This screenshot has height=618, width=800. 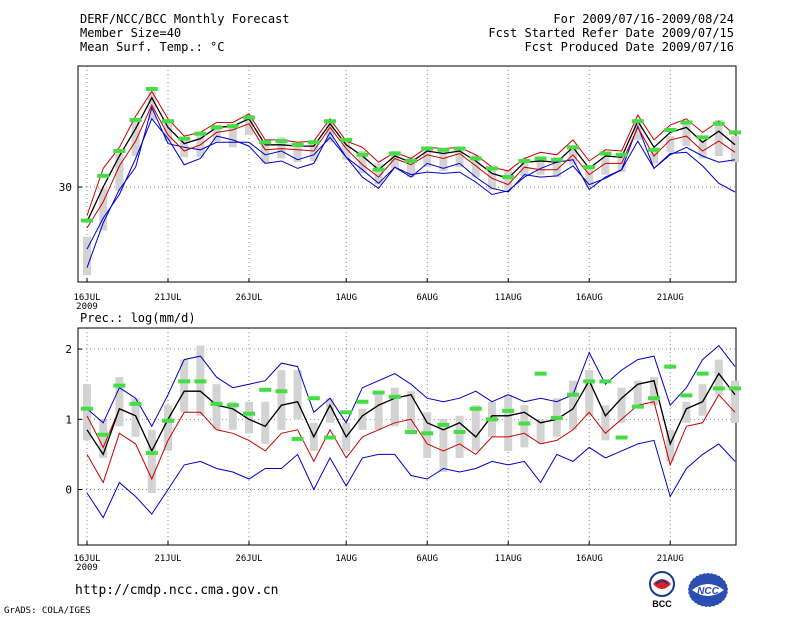 What do you see at coordinates (68, 349) in the screenshot?
I see `p2-y-tick-label-2: 2` at bounding box center [68, 349].